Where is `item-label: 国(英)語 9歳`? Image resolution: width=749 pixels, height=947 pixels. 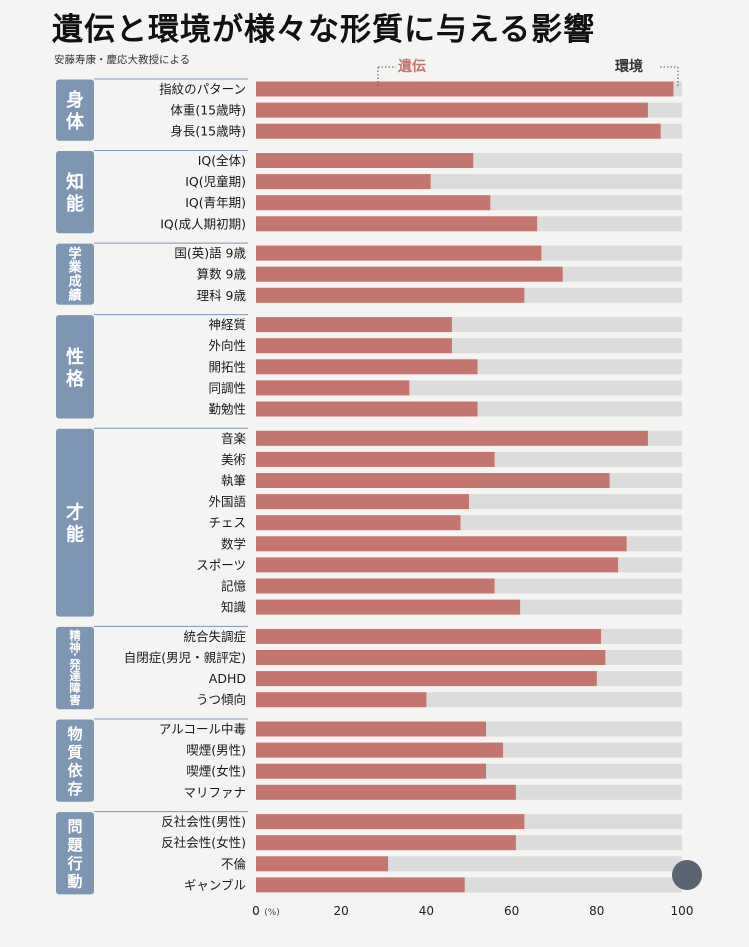 item-label: 国(英)語 9歳 is located at coordinates (210, 253).